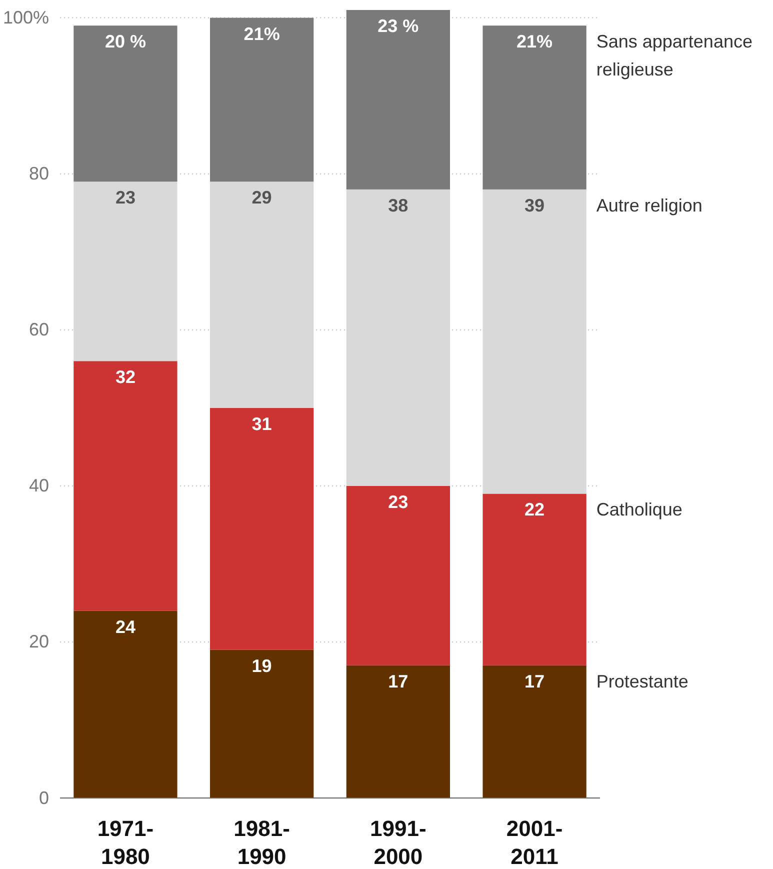 The image size is (773, 869). What do you see at coordinates (125, 626) in the screenshot?
I see `data-label: 24` at bounding box center [125, 626].